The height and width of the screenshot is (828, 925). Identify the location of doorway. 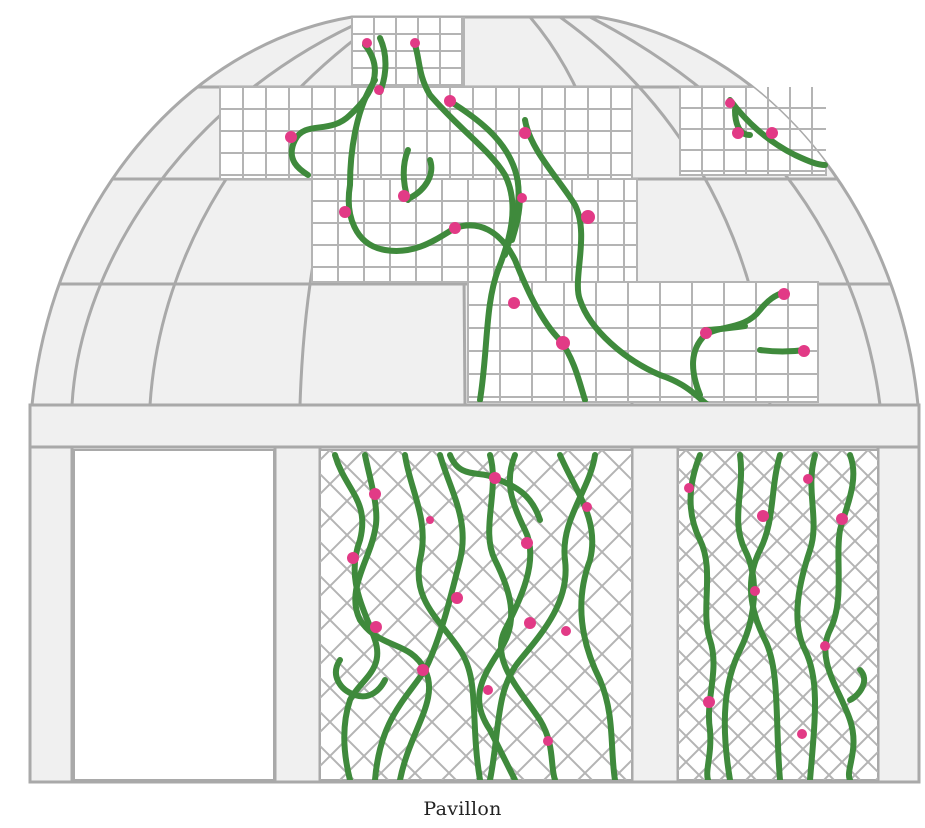
(174, 615).